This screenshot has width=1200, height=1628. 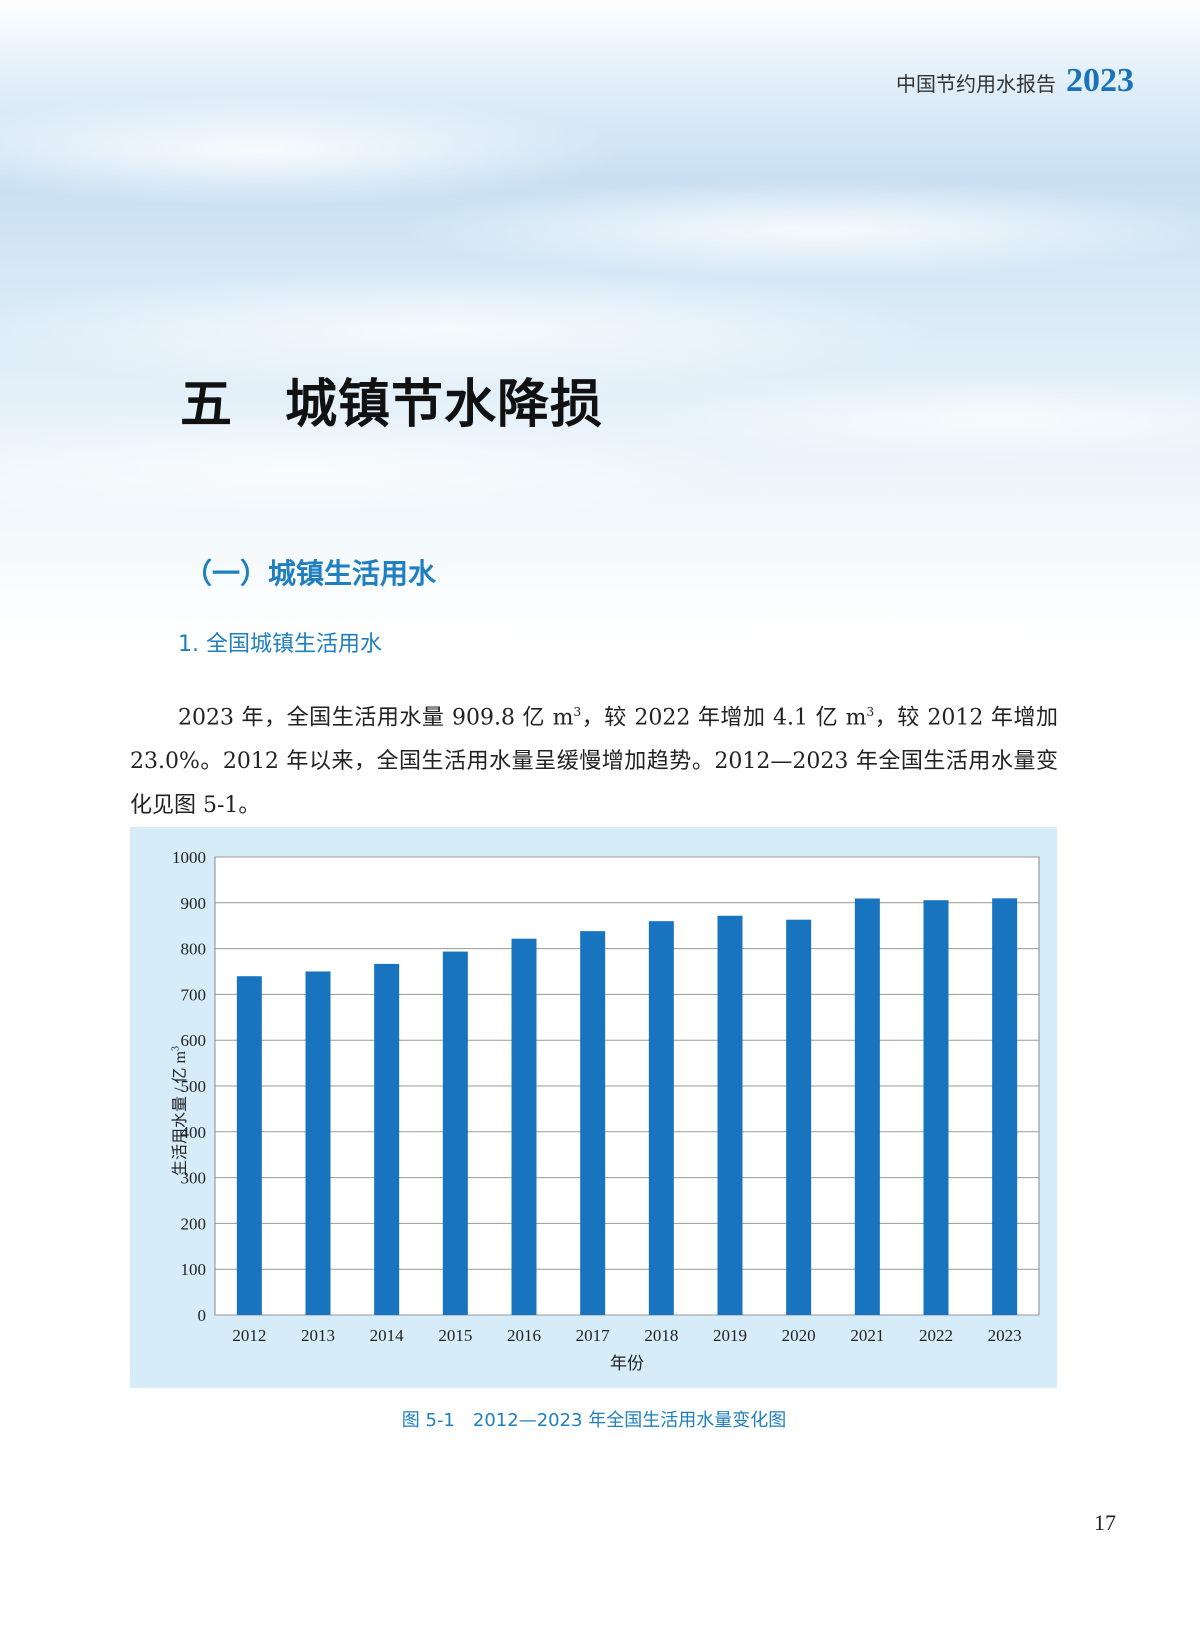 What do you see at coordinates (936, 1335) in the screenshot?
I see `x-tick-label: 2022` at bounding box center [936, 1335].